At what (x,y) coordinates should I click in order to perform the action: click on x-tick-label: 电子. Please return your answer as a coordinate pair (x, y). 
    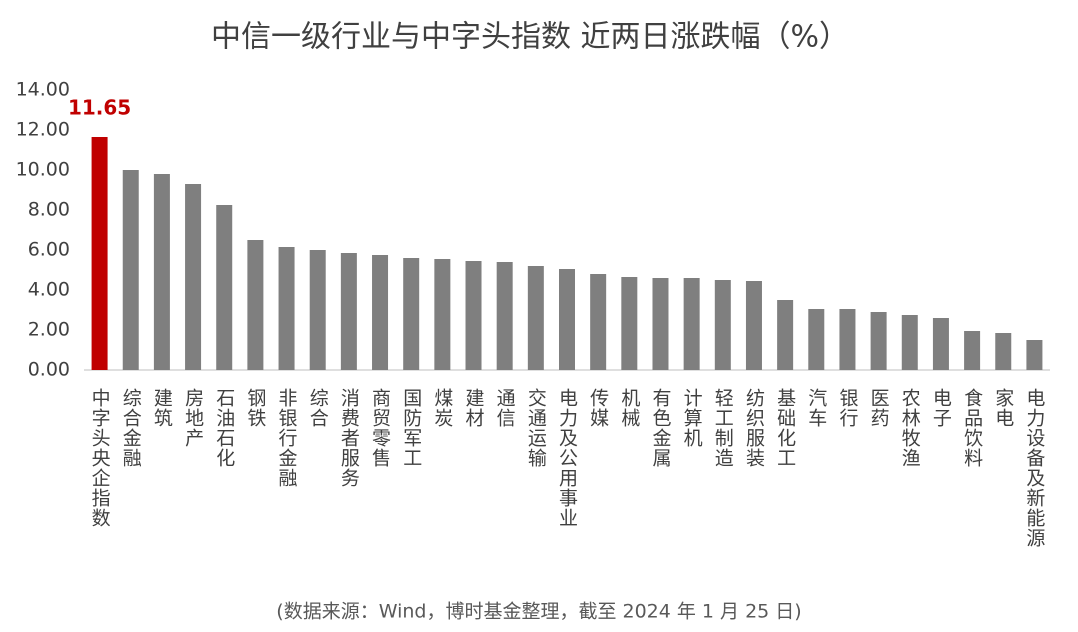
    Looking at the image, I should click on (941, 408).